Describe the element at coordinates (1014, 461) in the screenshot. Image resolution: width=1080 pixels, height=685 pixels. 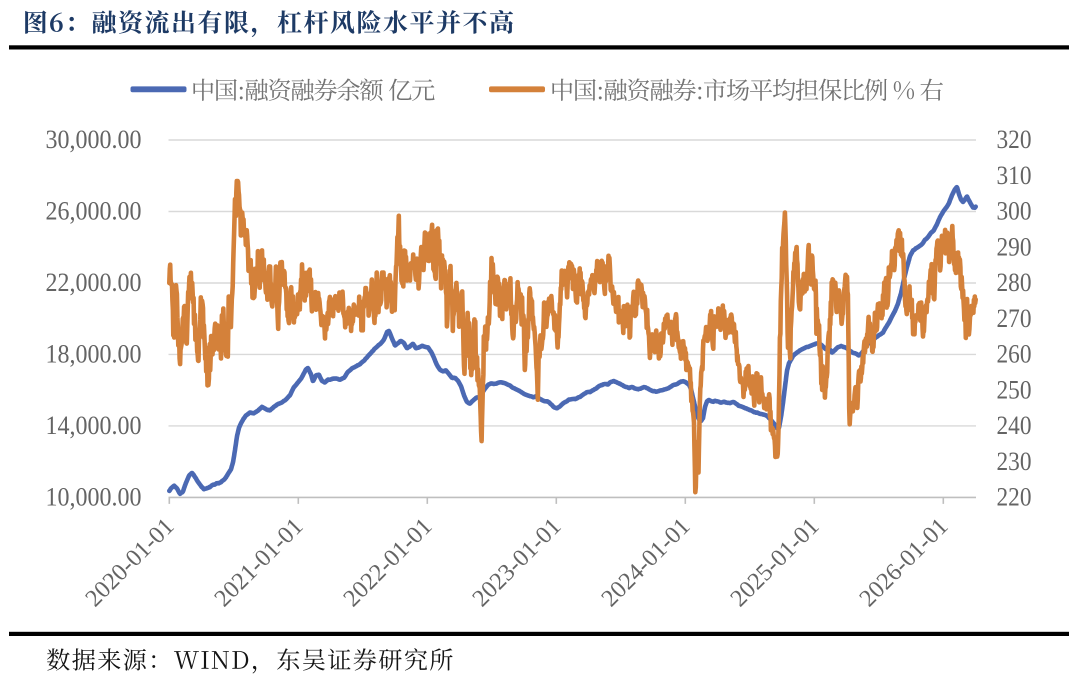
I see `svg-text: 230` at that location.